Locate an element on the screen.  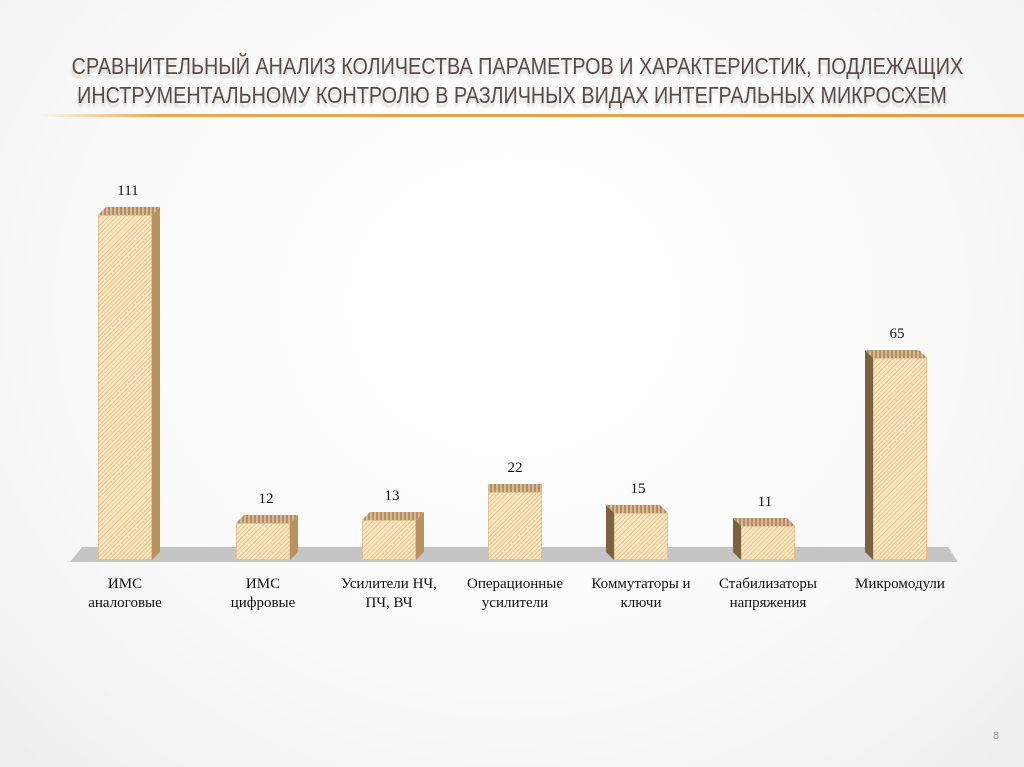
bar-value-label: 13 is located at coordinates (392, 496).